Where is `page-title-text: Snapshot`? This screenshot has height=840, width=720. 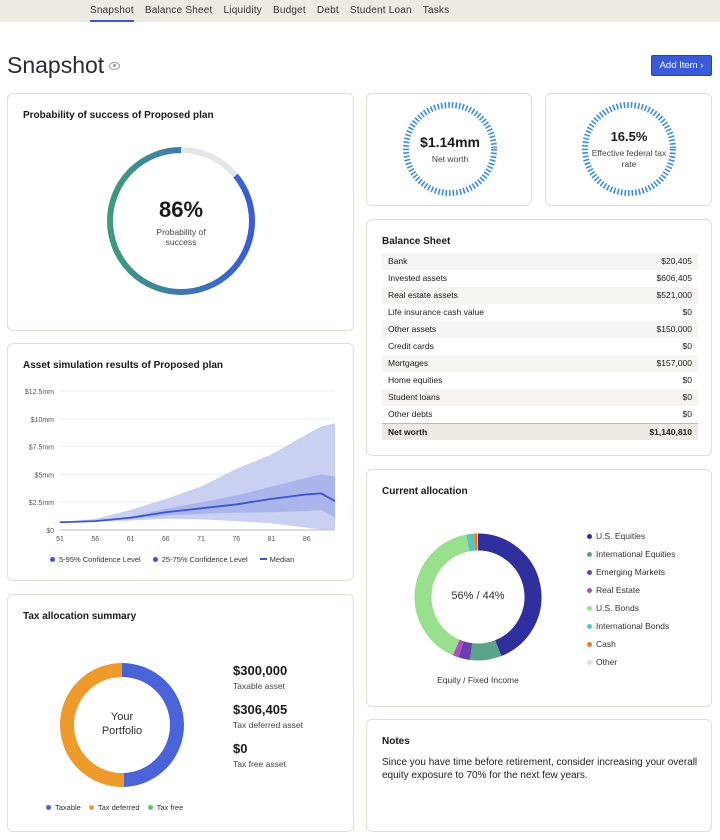 page-title-text: Snapshot is located at coordinates (56, 65).